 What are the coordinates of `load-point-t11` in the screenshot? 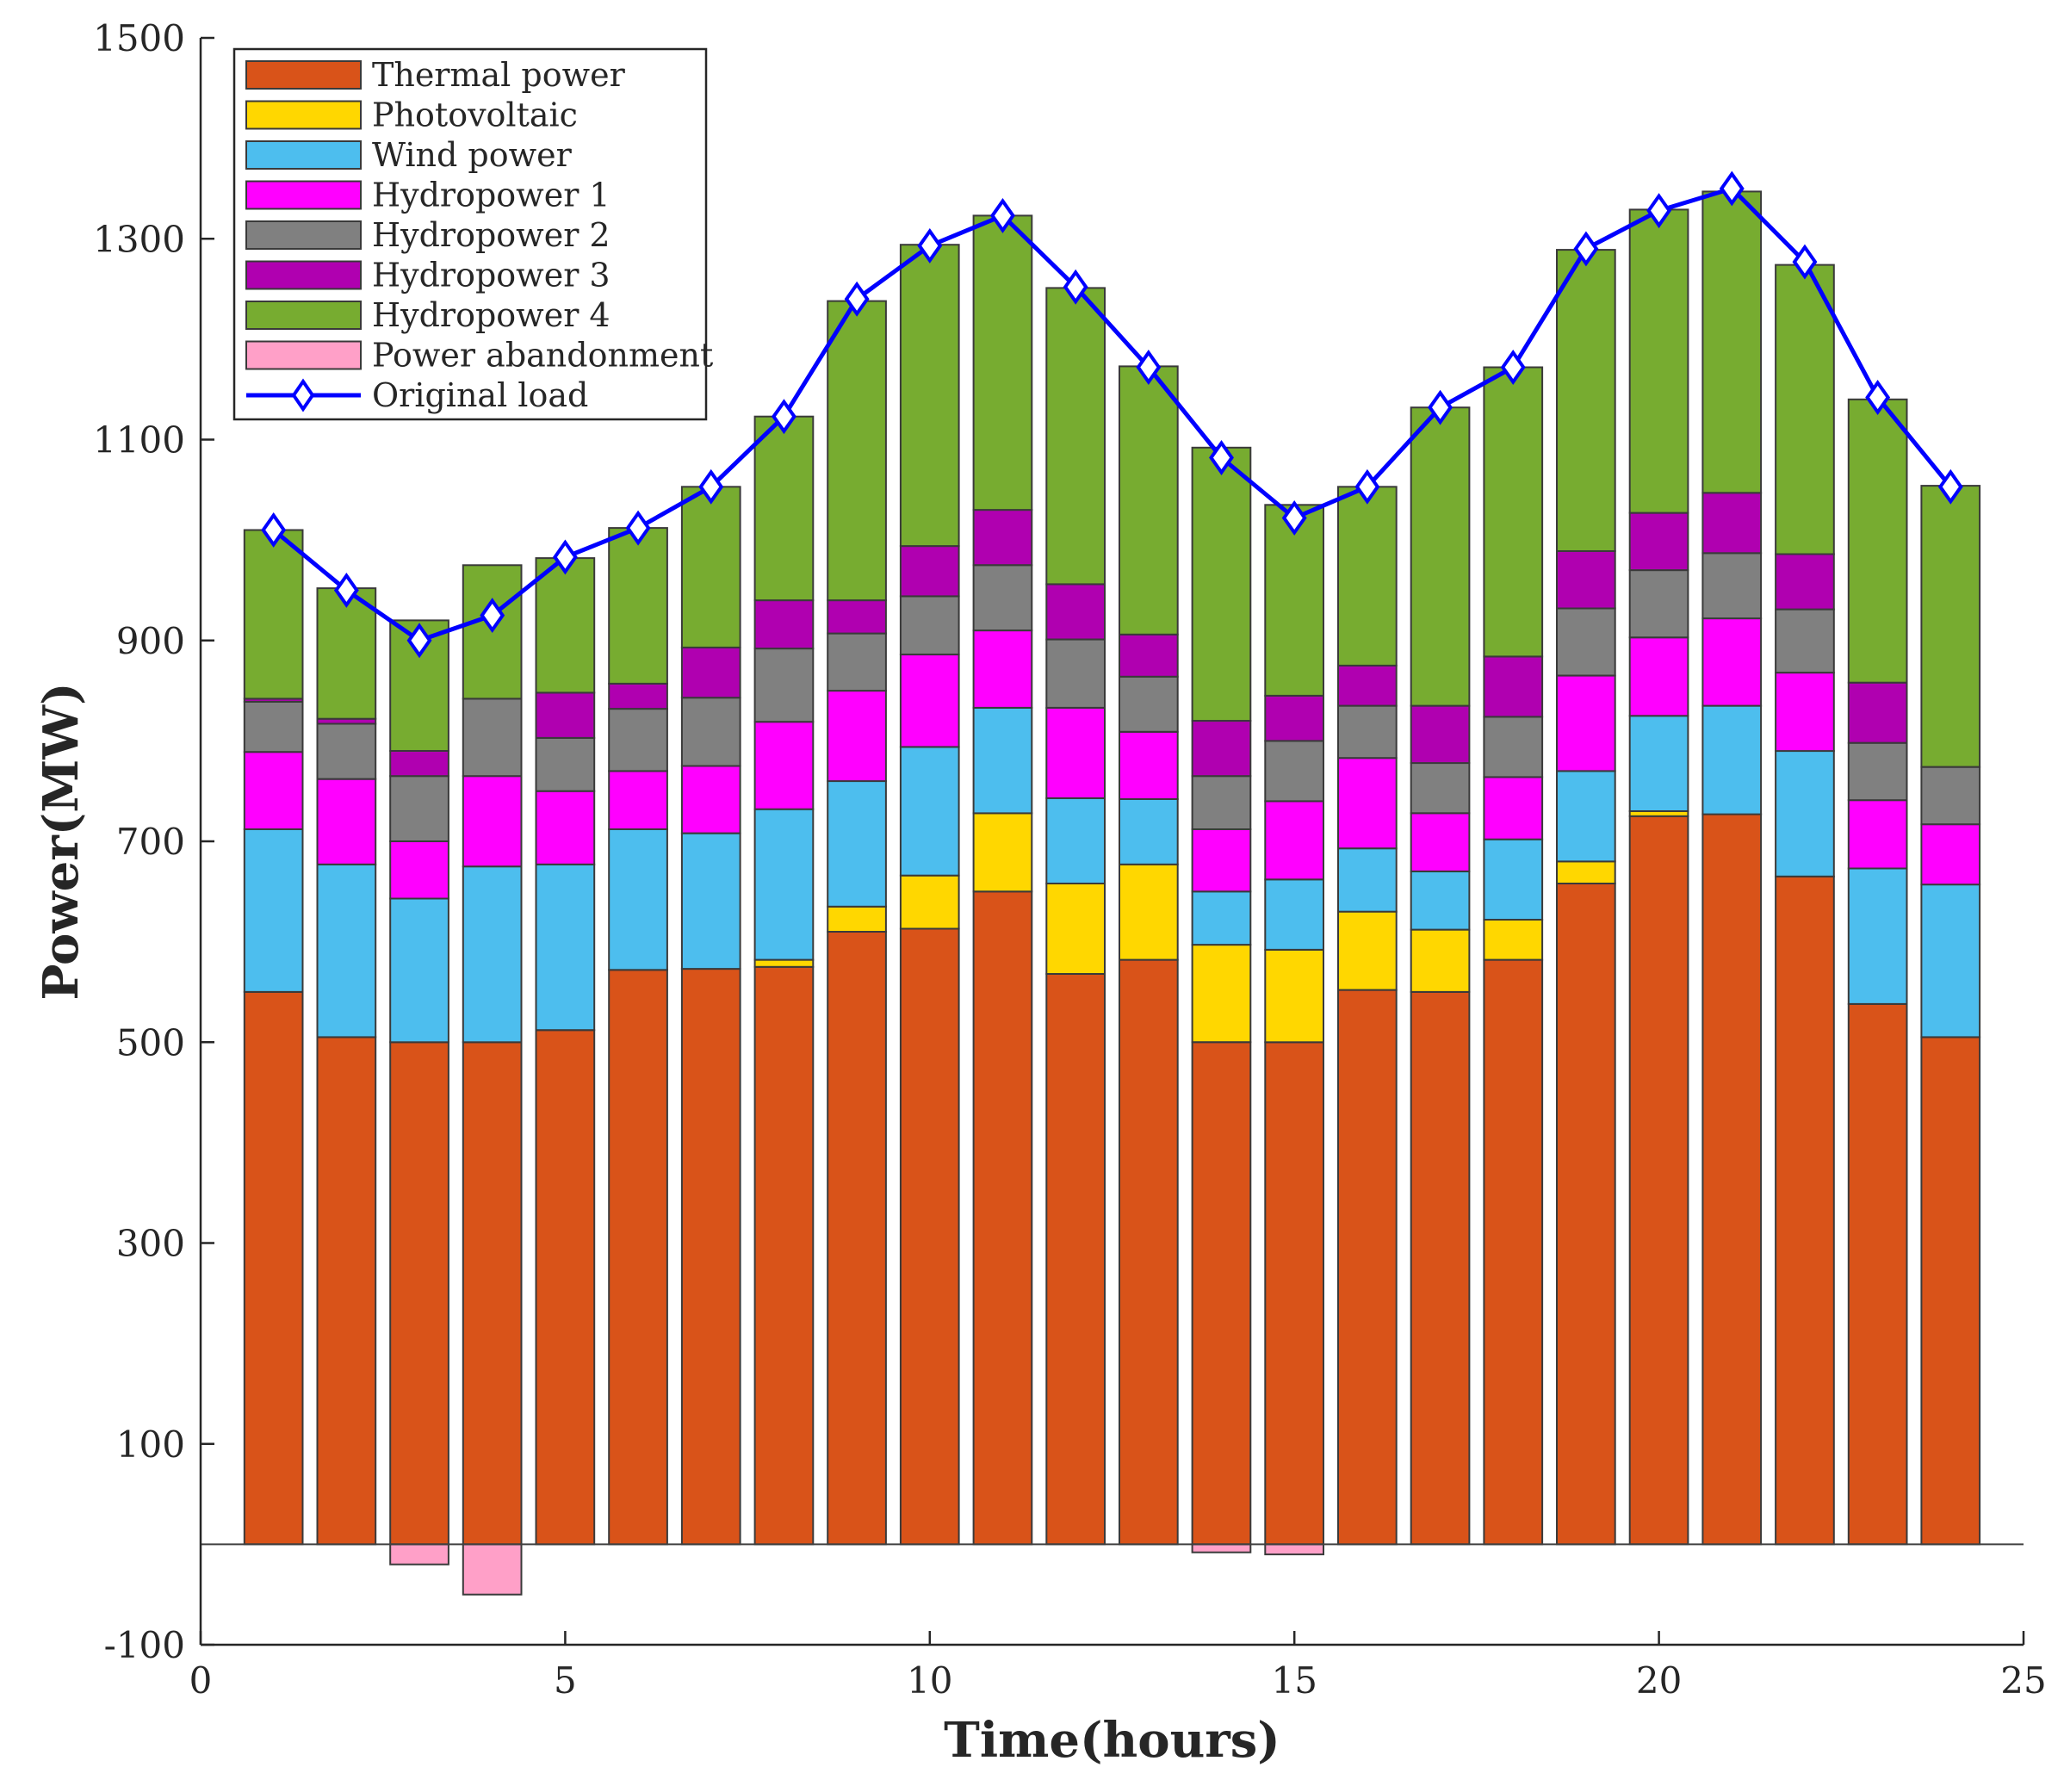 It's located at (1002, 215).